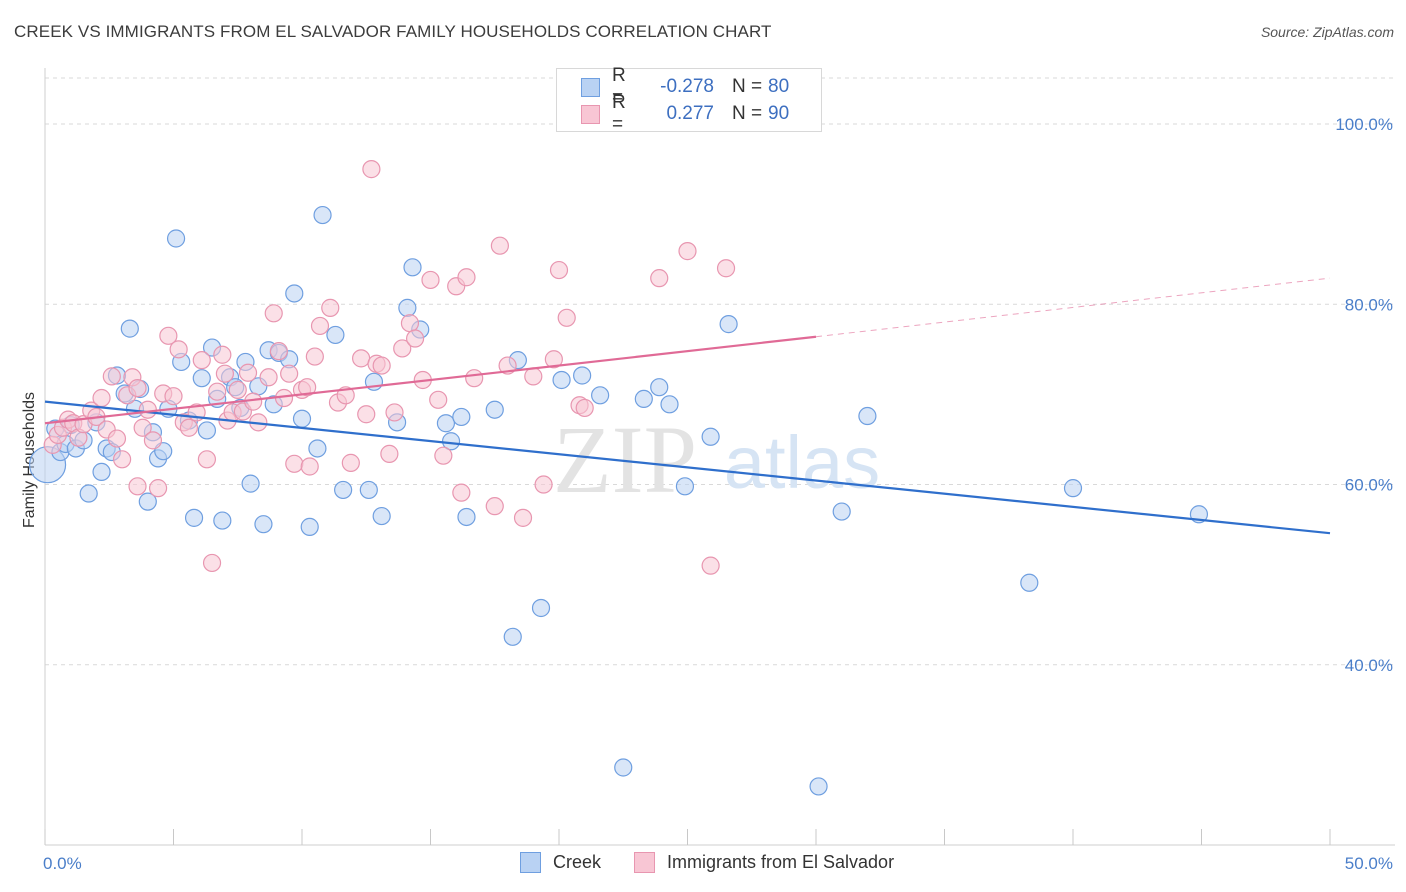 The image size is (1406, 892). Describe the element at coordinates (1369, 485) in the screenshot. I see `y-tick-label: 60.0%` at that location.